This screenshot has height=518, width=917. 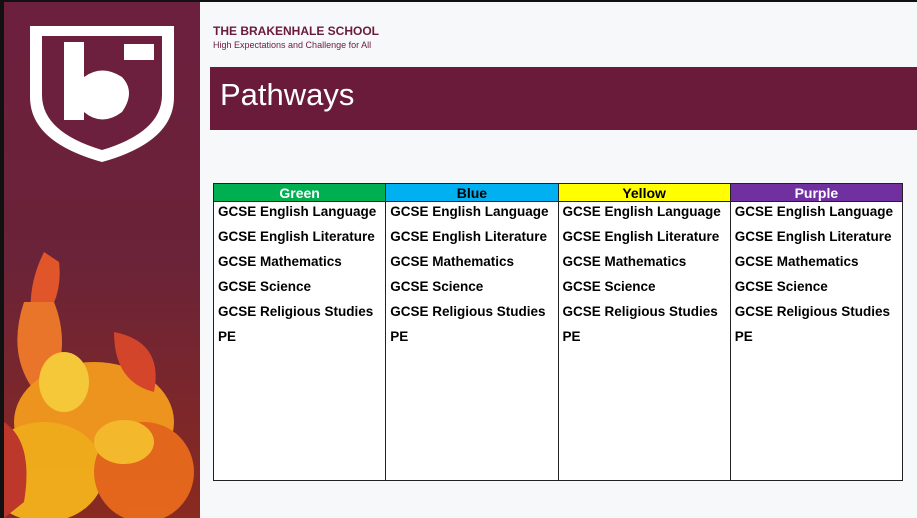 What do you see at coordinates (472, 192) in the screenshot?
I see `column-header: Blue` at bounding box center [472, 192].